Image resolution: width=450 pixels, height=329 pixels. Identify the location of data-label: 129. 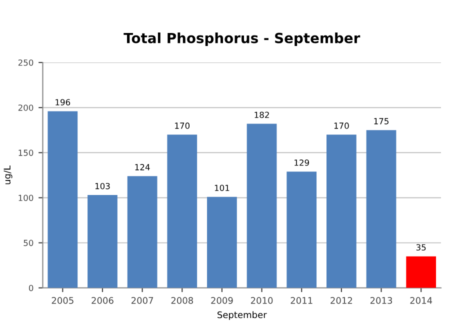
(301, 163).